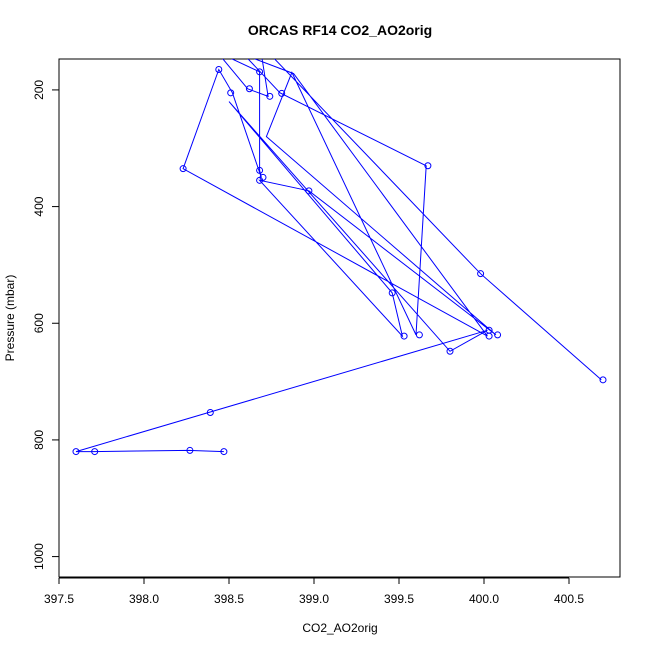  Describe the element at coordinates (569, 599) in the screenshot. I see `x-tick-label: 400.5` at that location.